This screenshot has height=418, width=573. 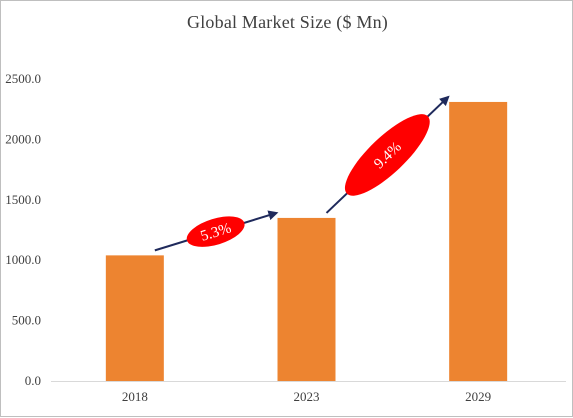 I want to click on y-tick-label: 2000.0, so click(x=23, y=138).